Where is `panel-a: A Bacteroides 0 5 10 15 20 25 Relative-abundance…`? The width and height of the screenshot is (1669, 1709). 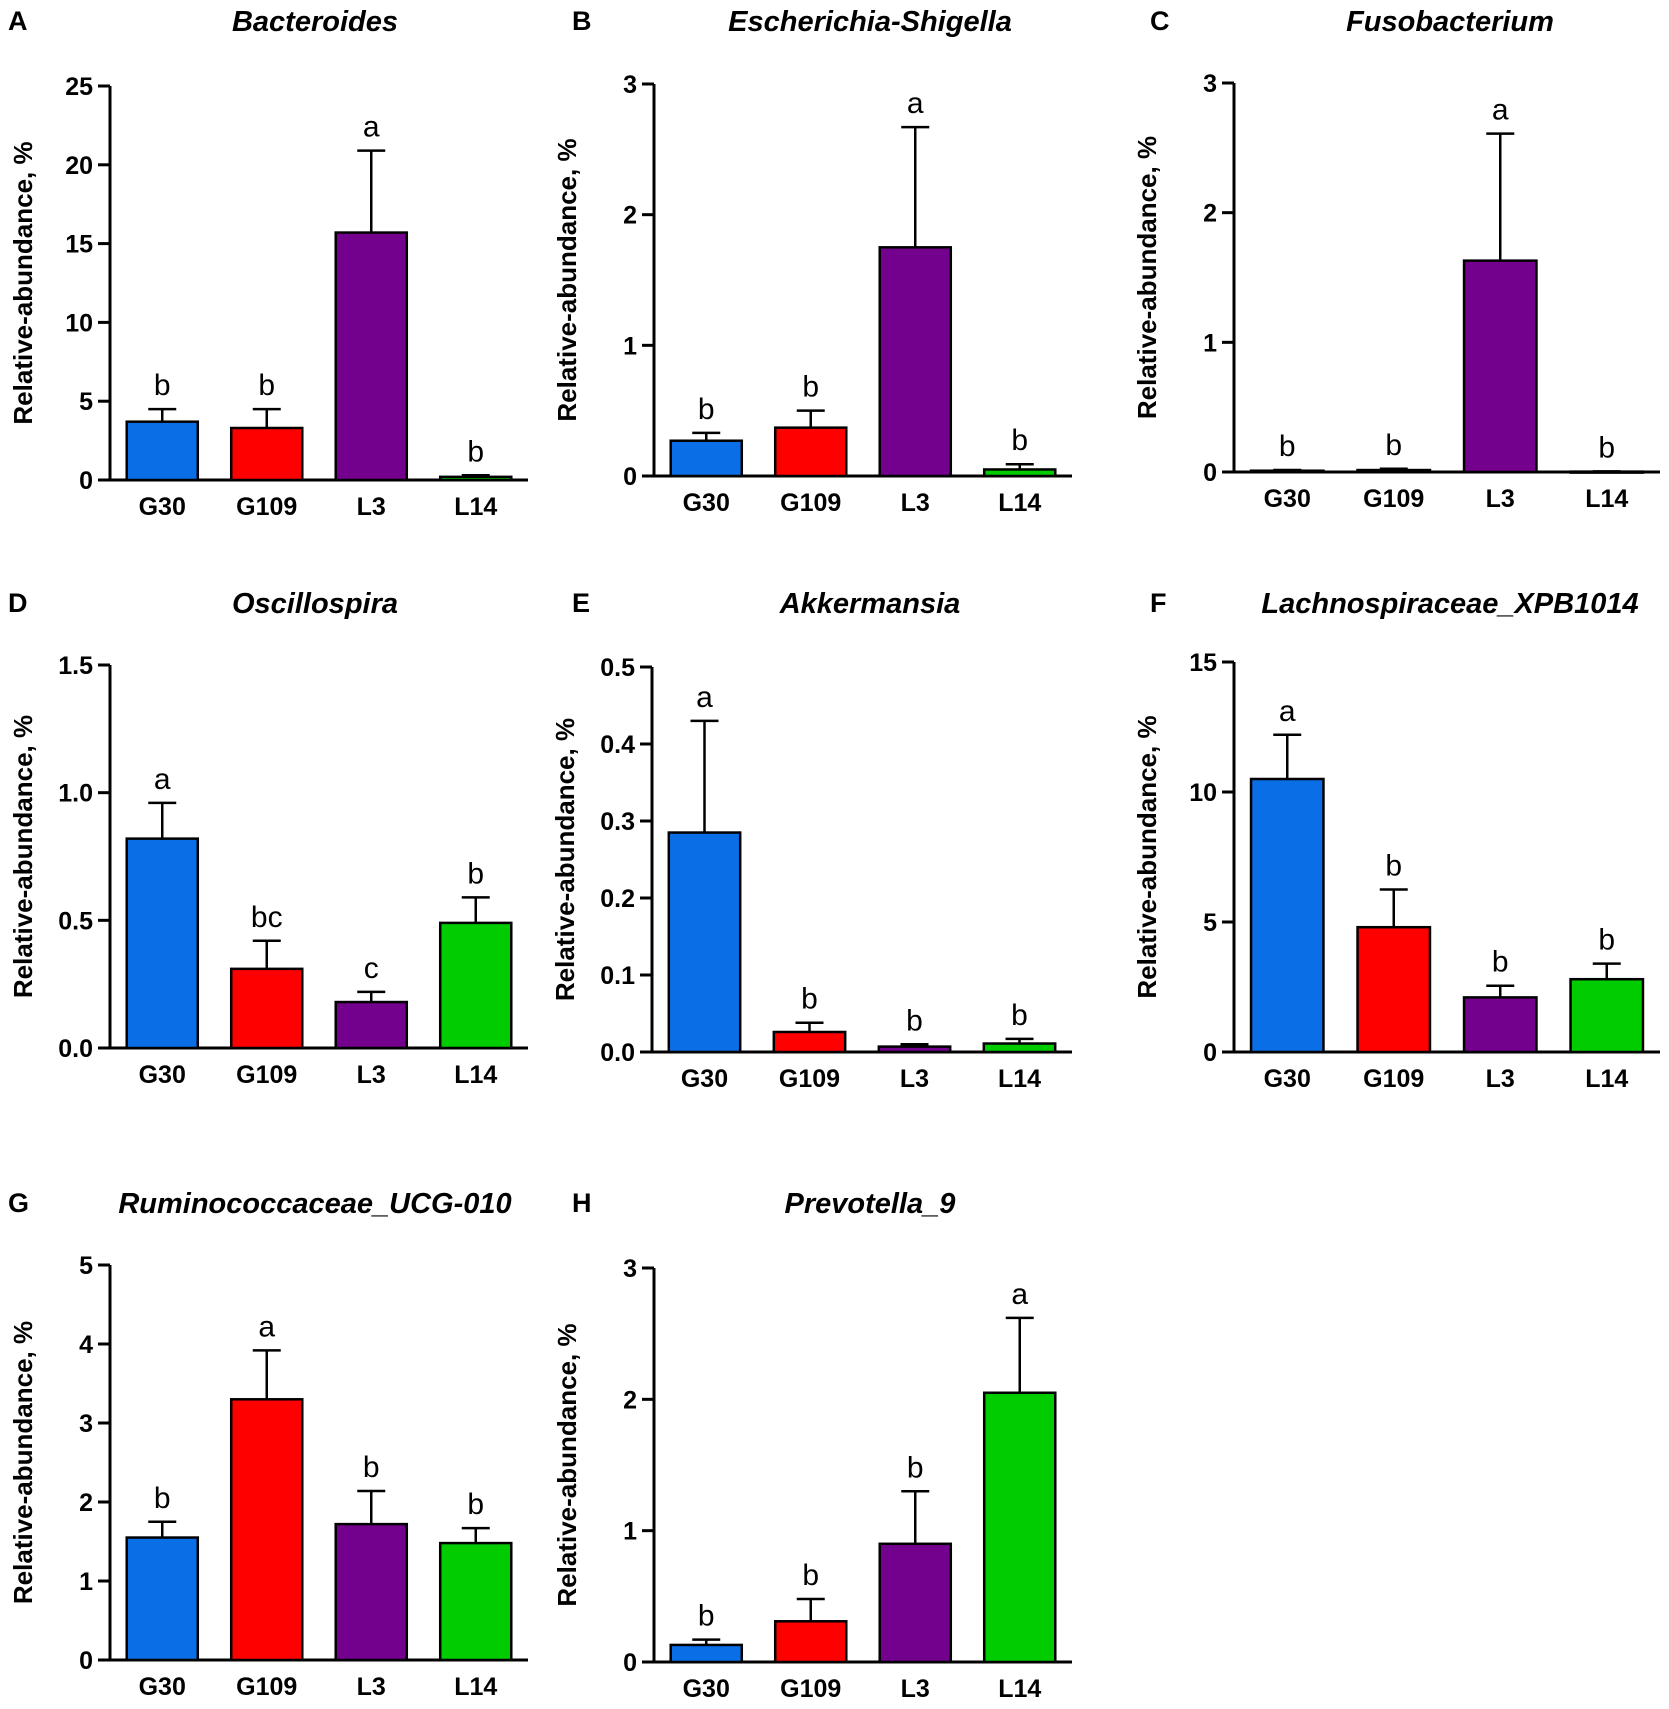 panel-a: A Bacteroides 0 5 10 15 20 25 Relative-abundance… is located at coordinates (268, 263).